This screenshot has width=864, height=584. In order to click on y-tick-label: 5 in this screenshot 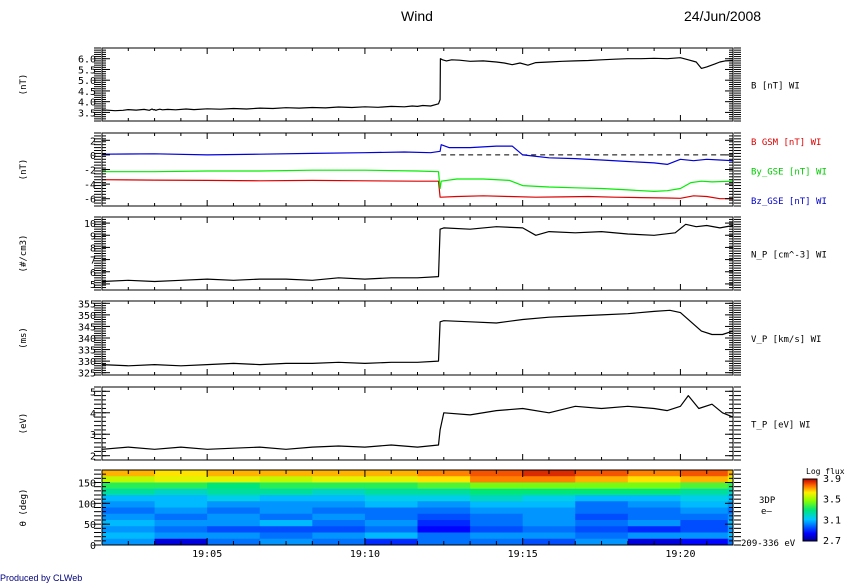, I will do `click(93, 285)`.